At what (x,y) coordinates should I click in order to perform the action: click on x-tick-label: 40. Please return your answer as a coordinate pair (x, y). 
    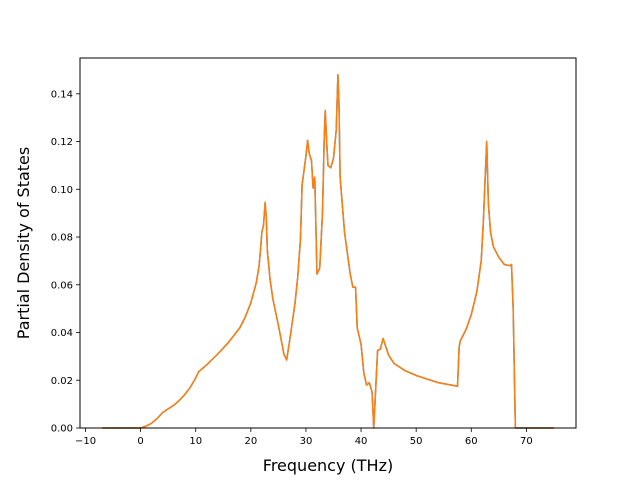
    Looking at the image, I should click on (361, 441).